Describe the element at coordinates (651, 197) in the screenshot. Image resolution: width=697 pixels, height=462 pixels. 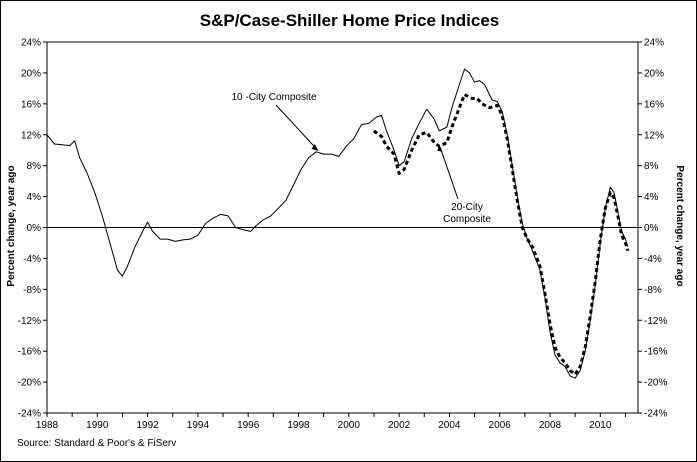
I see `y-tick-label-right: 4%` at that location.